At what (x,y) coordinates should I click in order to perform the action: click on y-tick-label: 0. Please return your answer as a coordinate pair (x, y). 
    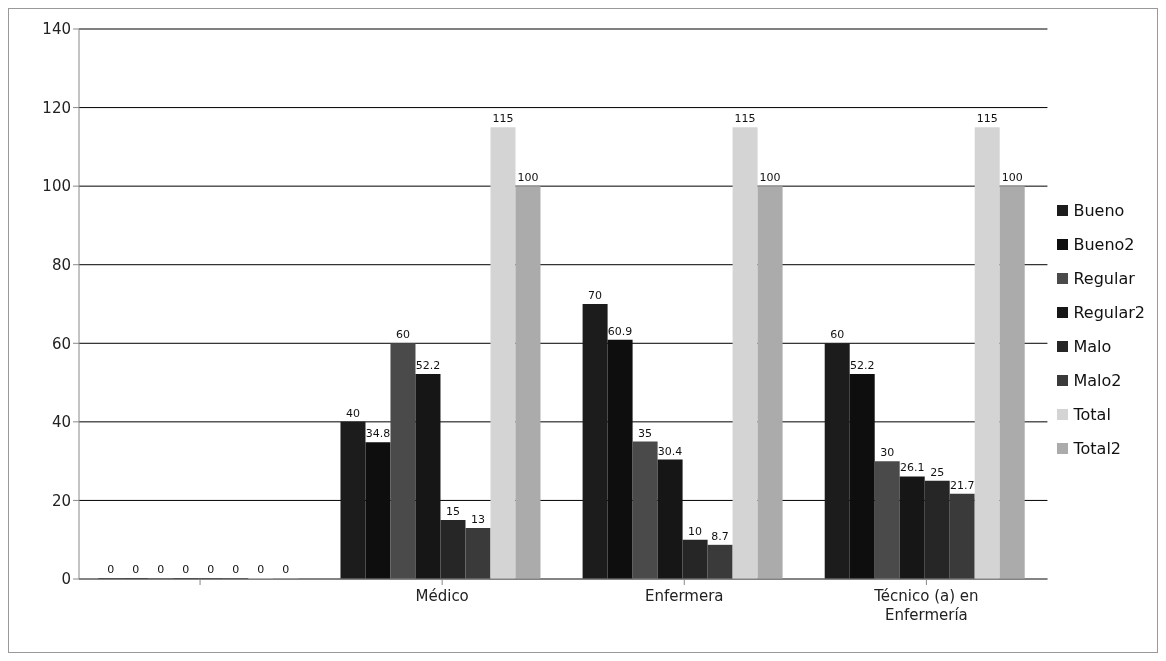
    Looking at the image, I should click on (66, 579).